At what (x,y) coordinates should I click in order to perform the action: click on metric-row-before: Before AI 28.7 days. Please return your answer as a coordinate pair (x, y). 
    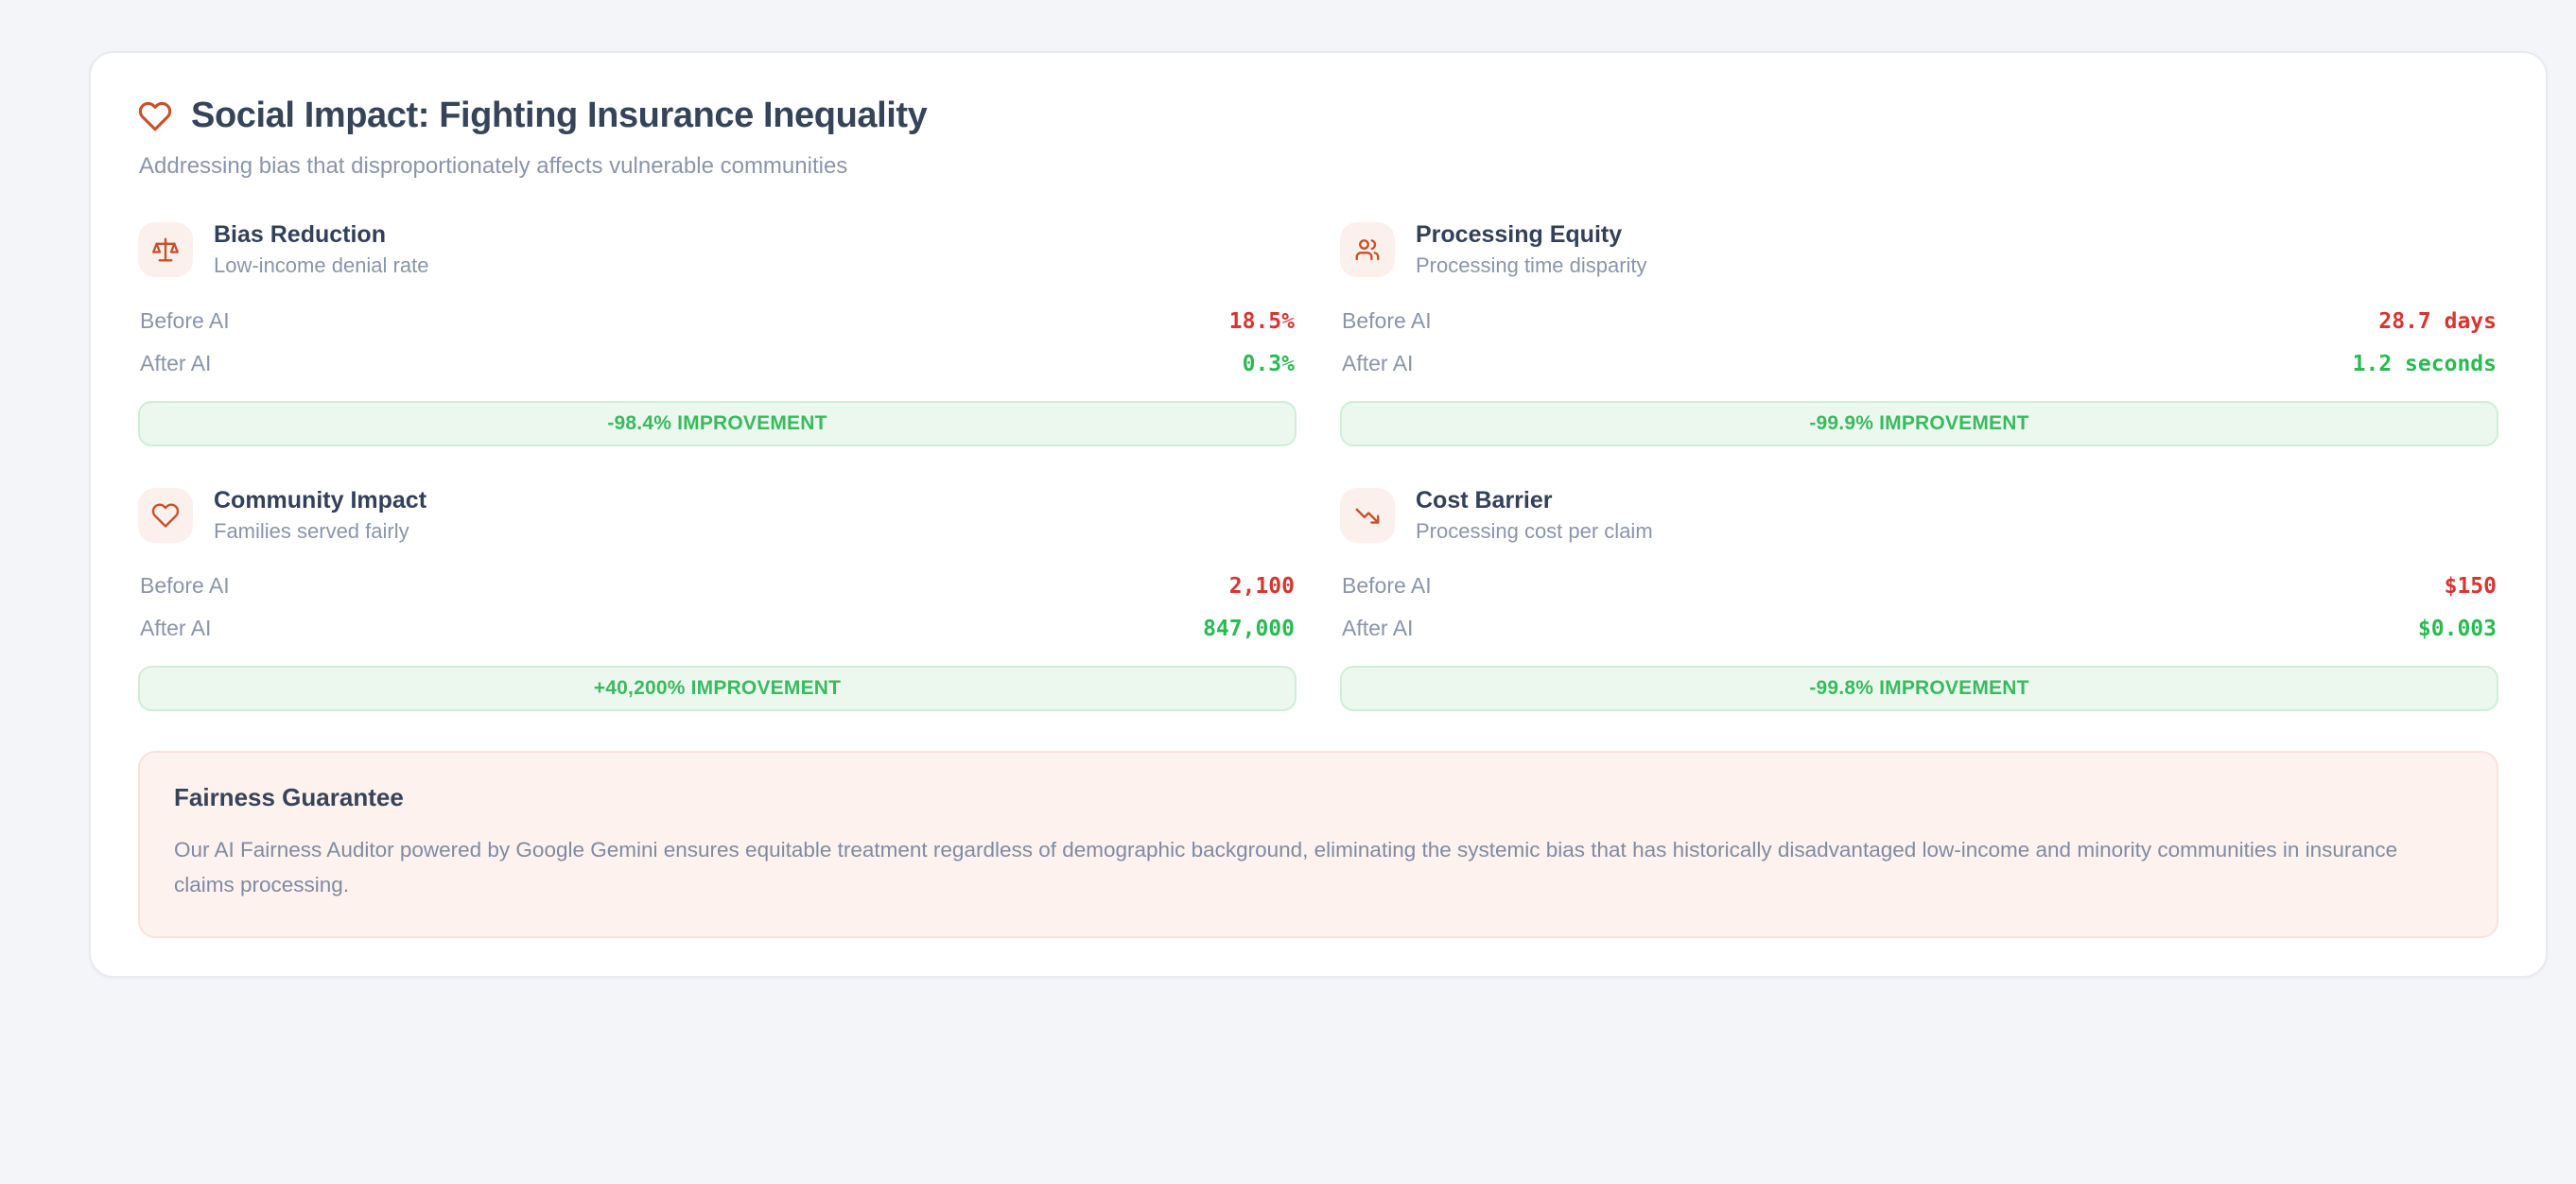
    Looking at the image, I should click on (1919, 322).